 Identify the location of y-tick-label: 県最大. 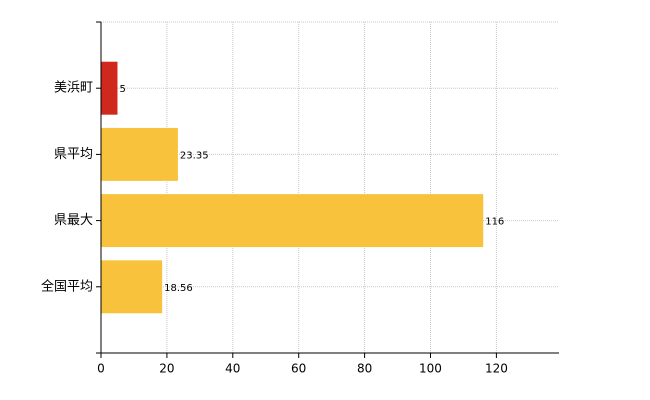
(73, 220).